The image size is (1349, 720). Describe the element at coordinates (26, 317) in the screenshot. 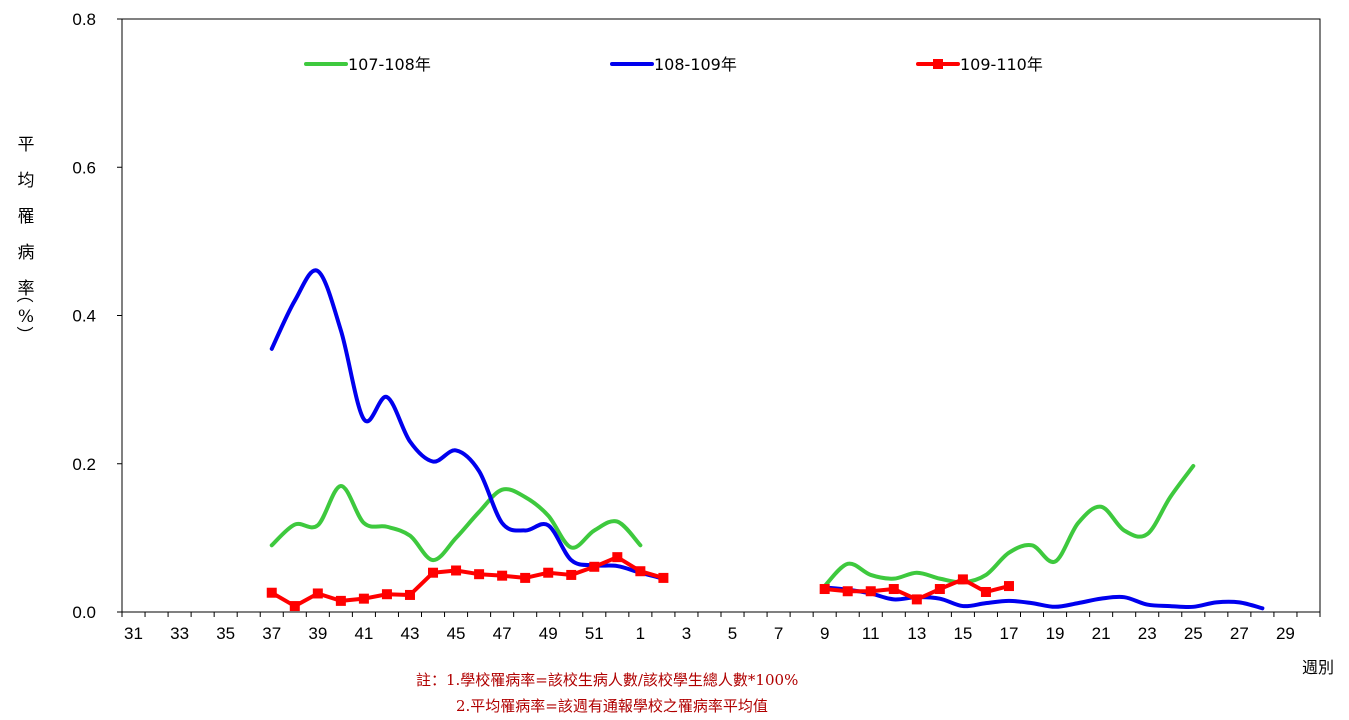

I see `y-axis-label-char: %` at that location.